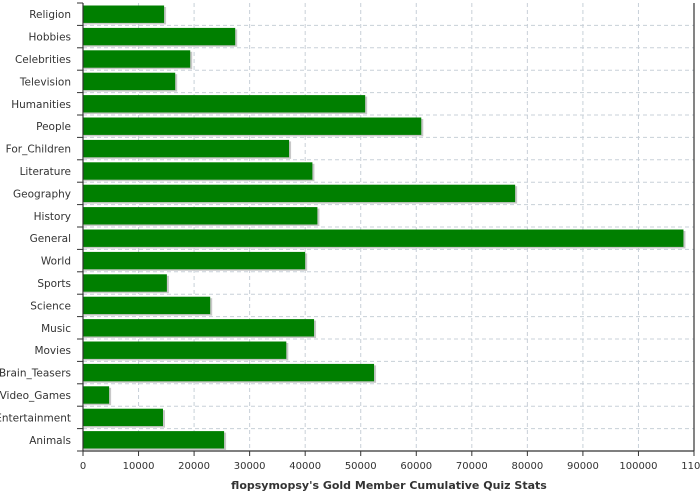 Image resolution: width=700 pixels, height=504 pixels. I want to click on x-tick-label: 30000, so click(250, 466).